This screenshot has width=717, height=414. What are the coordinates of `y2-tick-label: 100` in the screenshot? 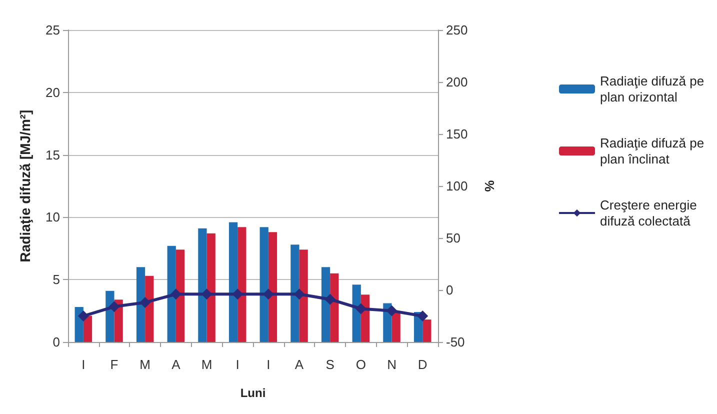 It's located at (457, 186).